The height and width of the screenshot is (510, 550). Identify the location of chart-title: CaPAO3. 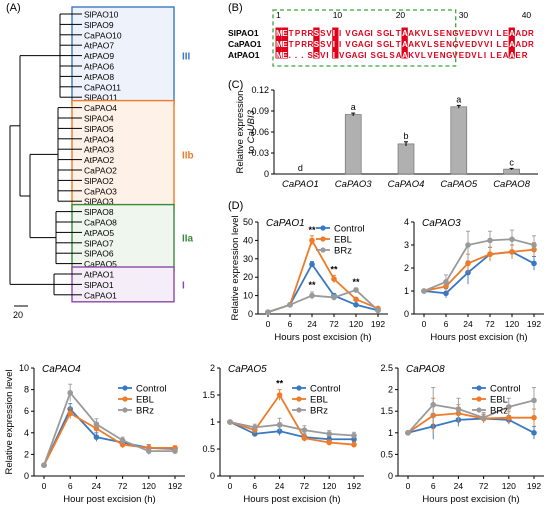
(441, 223).